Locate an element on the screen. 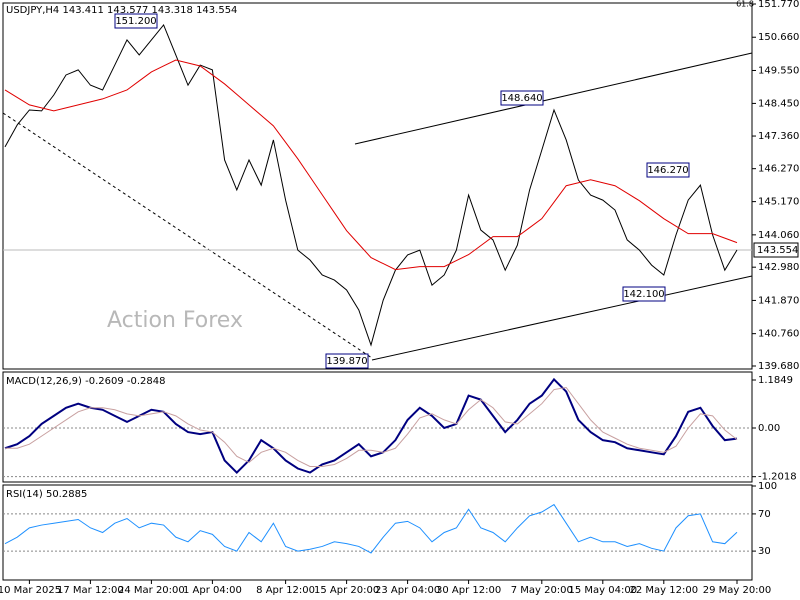  y-tick-label: 147.360 is located at coordinates (778, 136).